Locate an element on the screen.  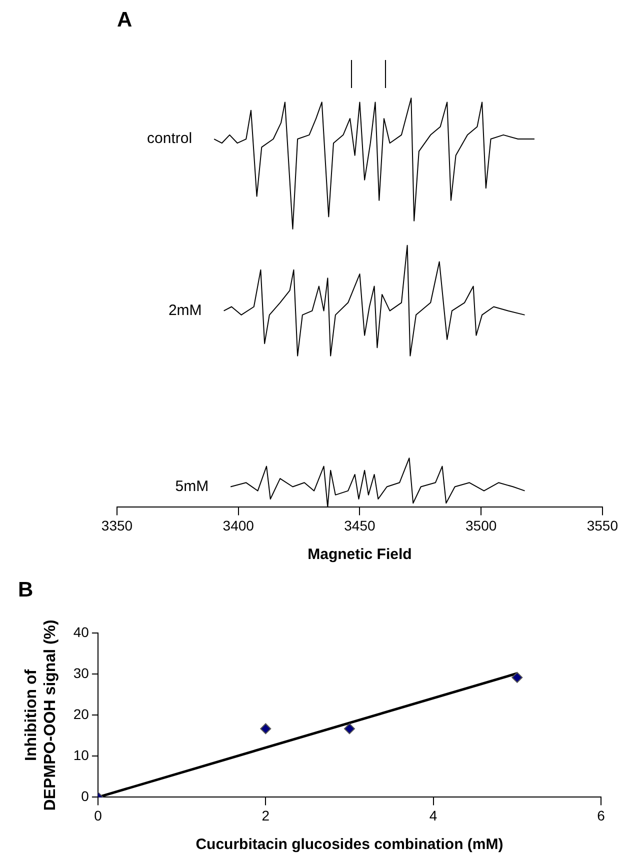
x-tick-label: 3350 is located at coordinates (117, 525).